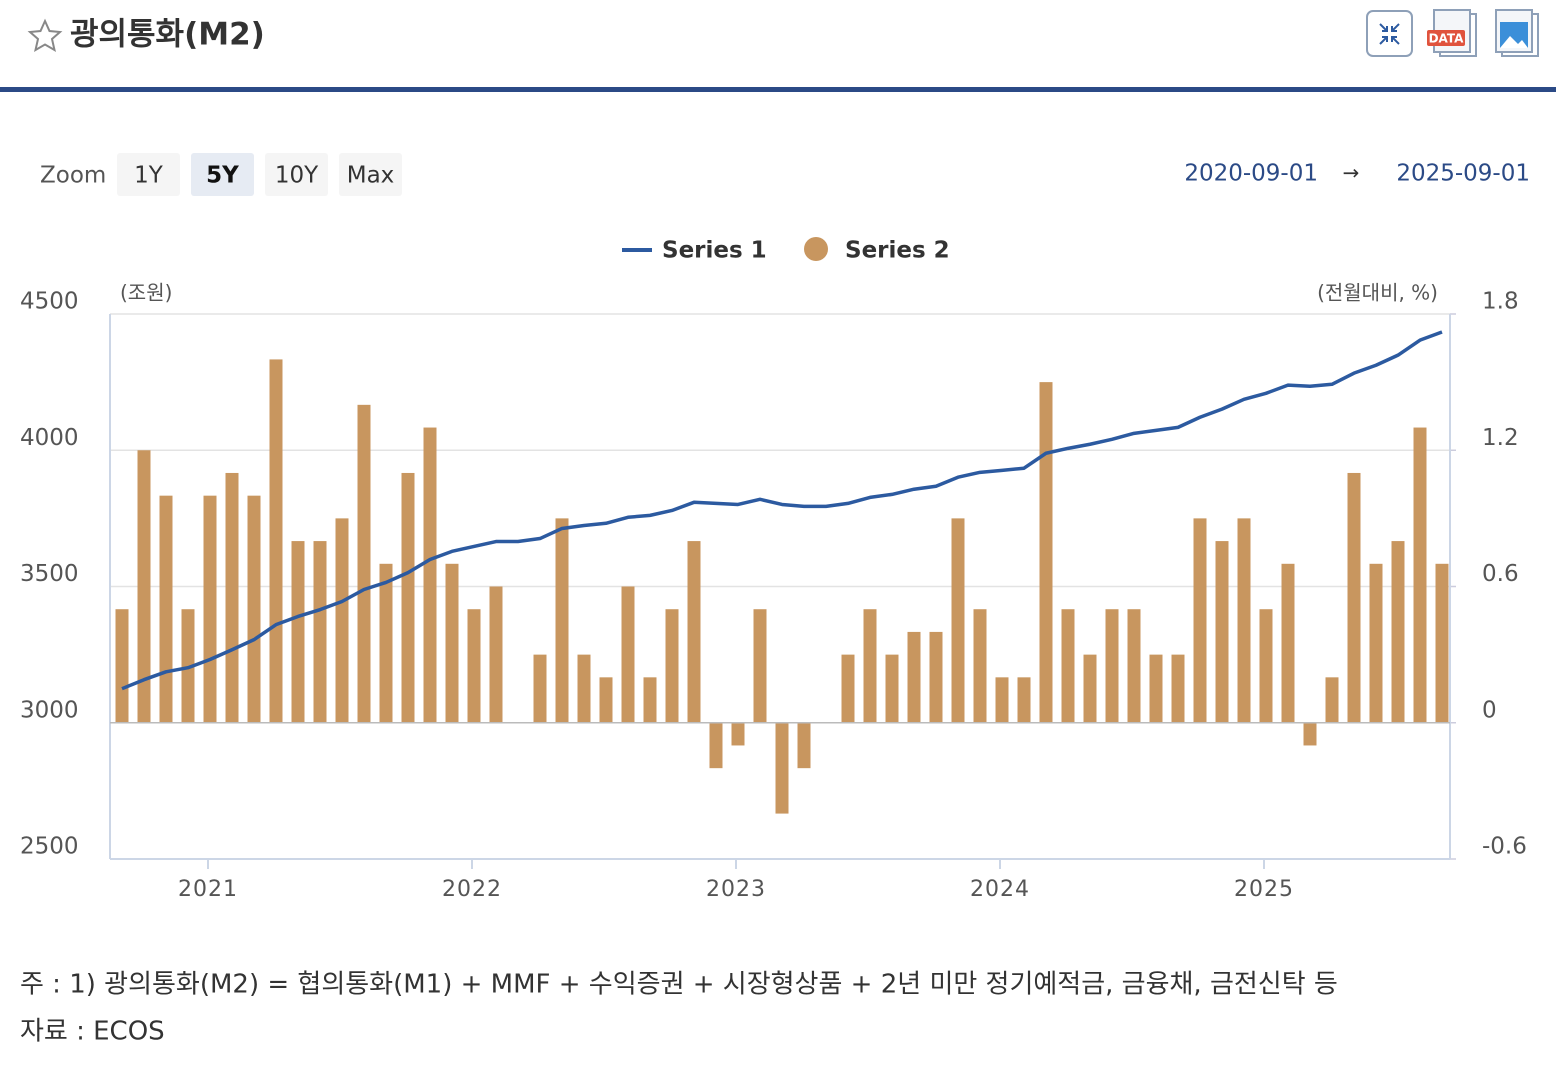 Image resolution: width=1556 pixels, height=1074 pixels. I want to click on x-tick-label: 2022, so click(472, 889).